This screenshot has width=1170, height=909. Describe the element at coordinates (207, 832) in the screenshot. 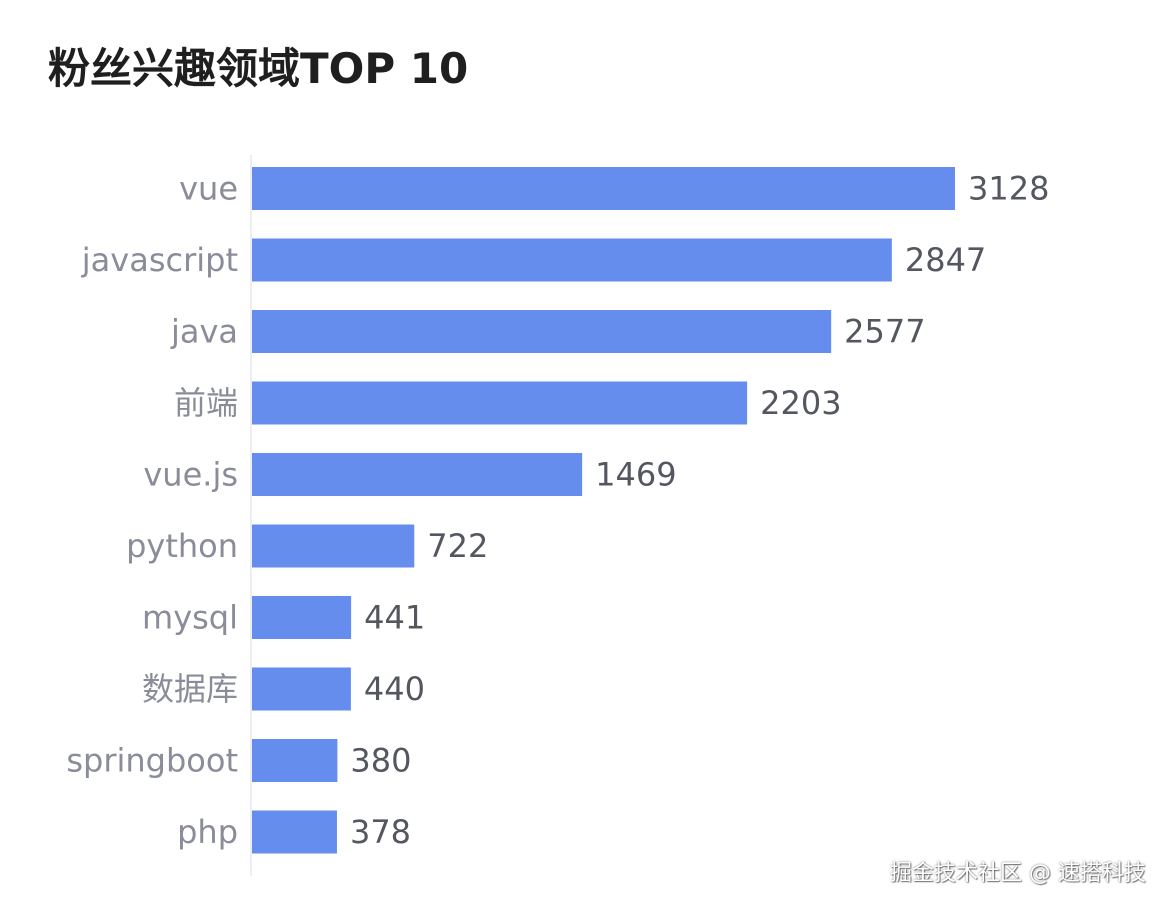

I see `category-label: php` at that location.